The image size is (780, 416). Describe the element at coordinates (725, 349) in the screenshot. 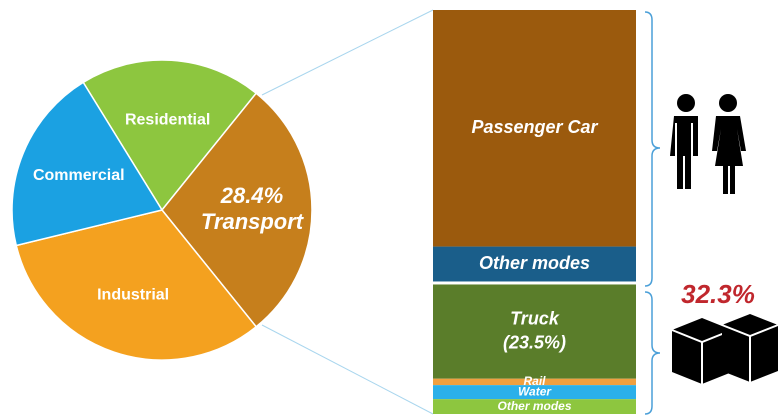

I see `boxes-icon` at that location.